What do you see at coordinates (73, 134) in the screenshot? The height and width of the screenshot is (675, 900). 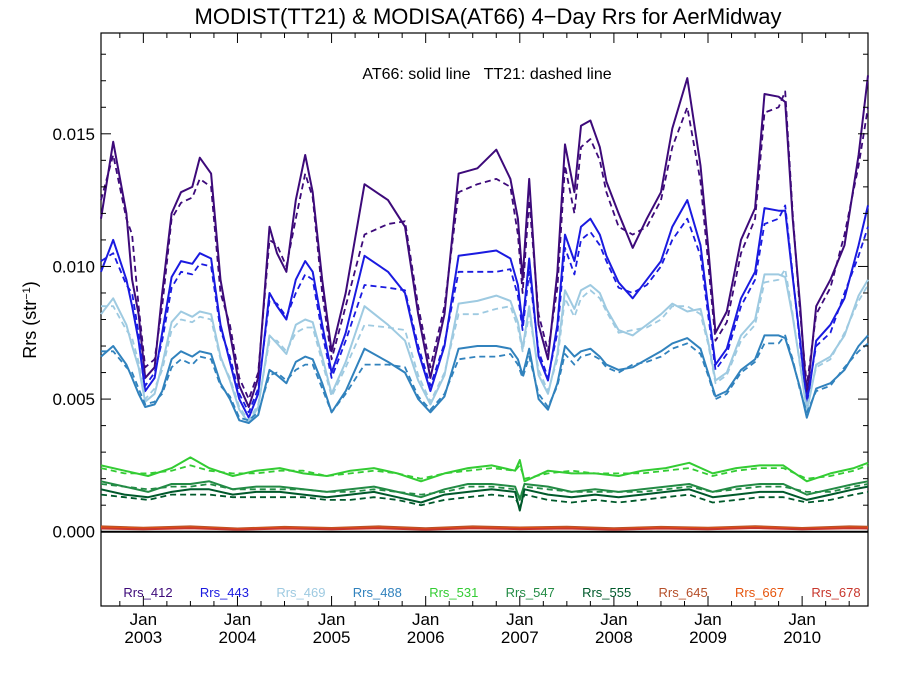 I see `y-tick-label: 0.015` at bounding box center [73, 134].